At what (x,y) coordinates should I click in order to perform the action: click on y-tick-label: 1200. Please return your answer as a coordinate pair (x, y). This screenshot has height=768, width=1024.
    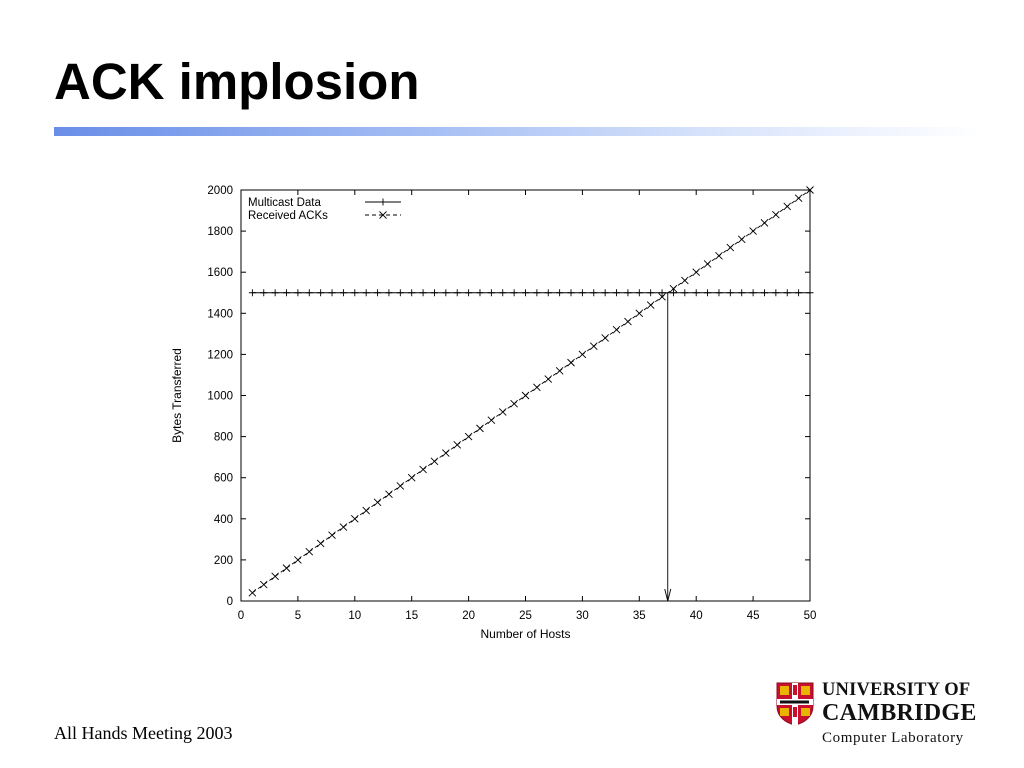
    Looking at the image, I should click on (220, 355).